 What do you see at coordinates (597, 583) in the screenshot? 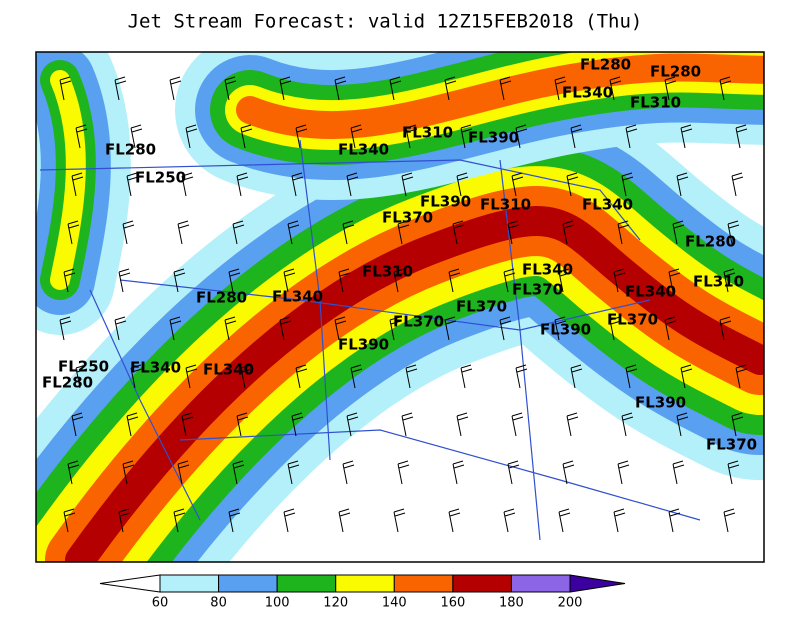
I see `colorbar-end` at bounding box center [597, 583].